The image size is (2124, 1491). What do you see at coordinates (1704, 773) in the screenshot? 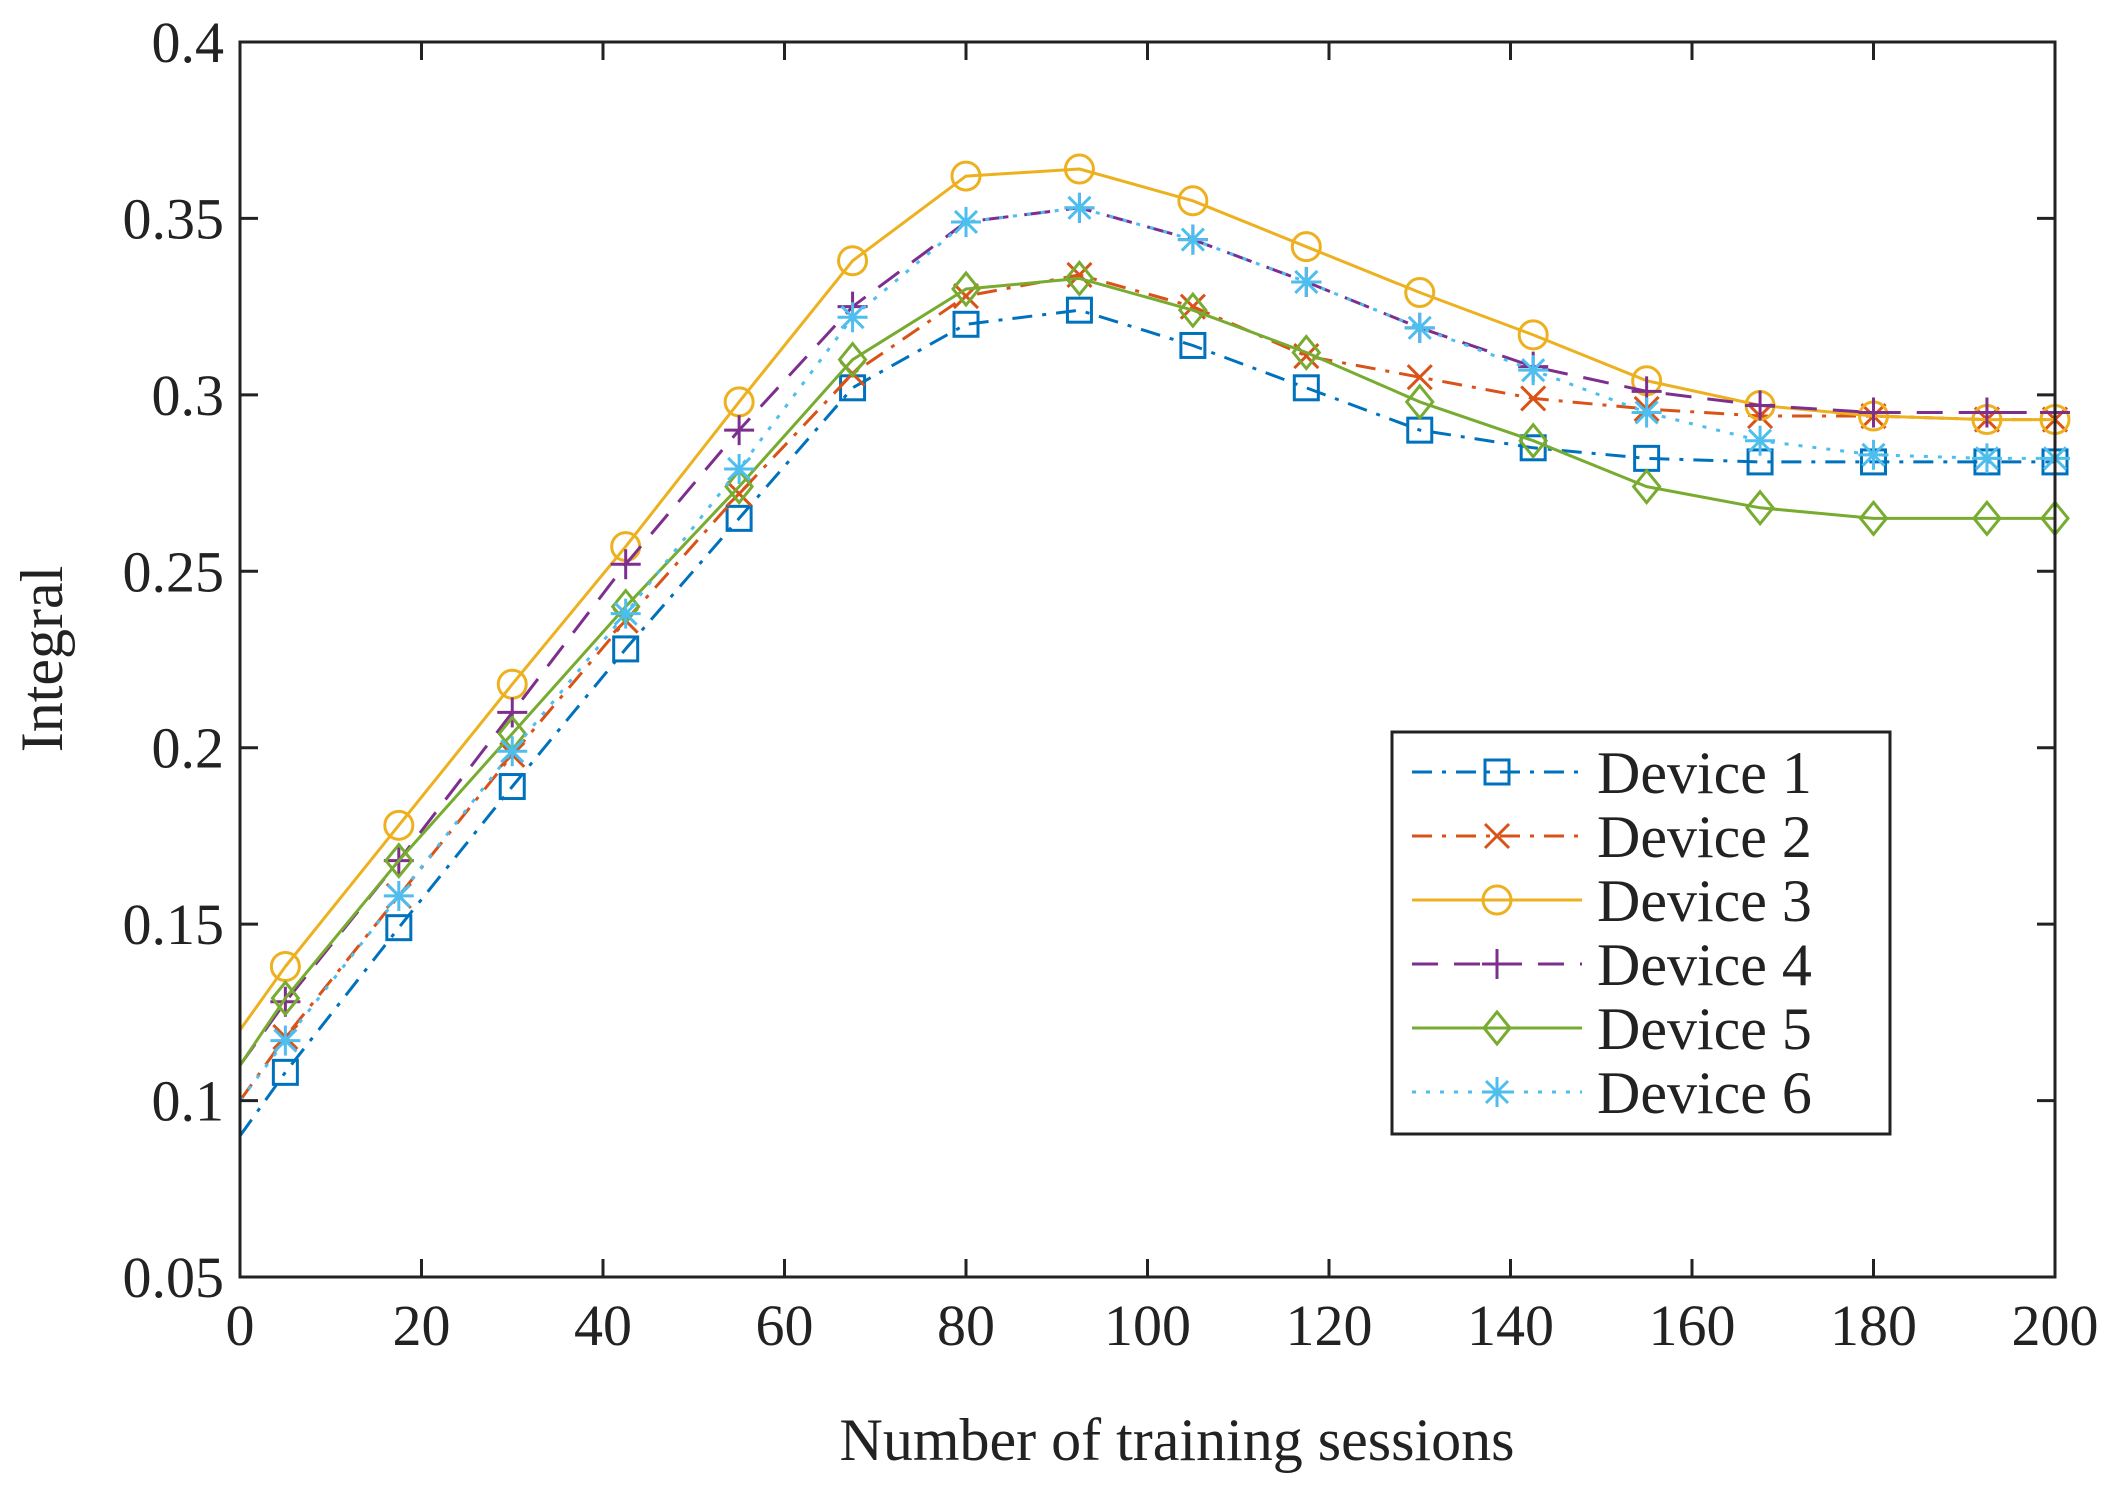
I see `legend-label: Device 1` at bounding box center [1704, 773].